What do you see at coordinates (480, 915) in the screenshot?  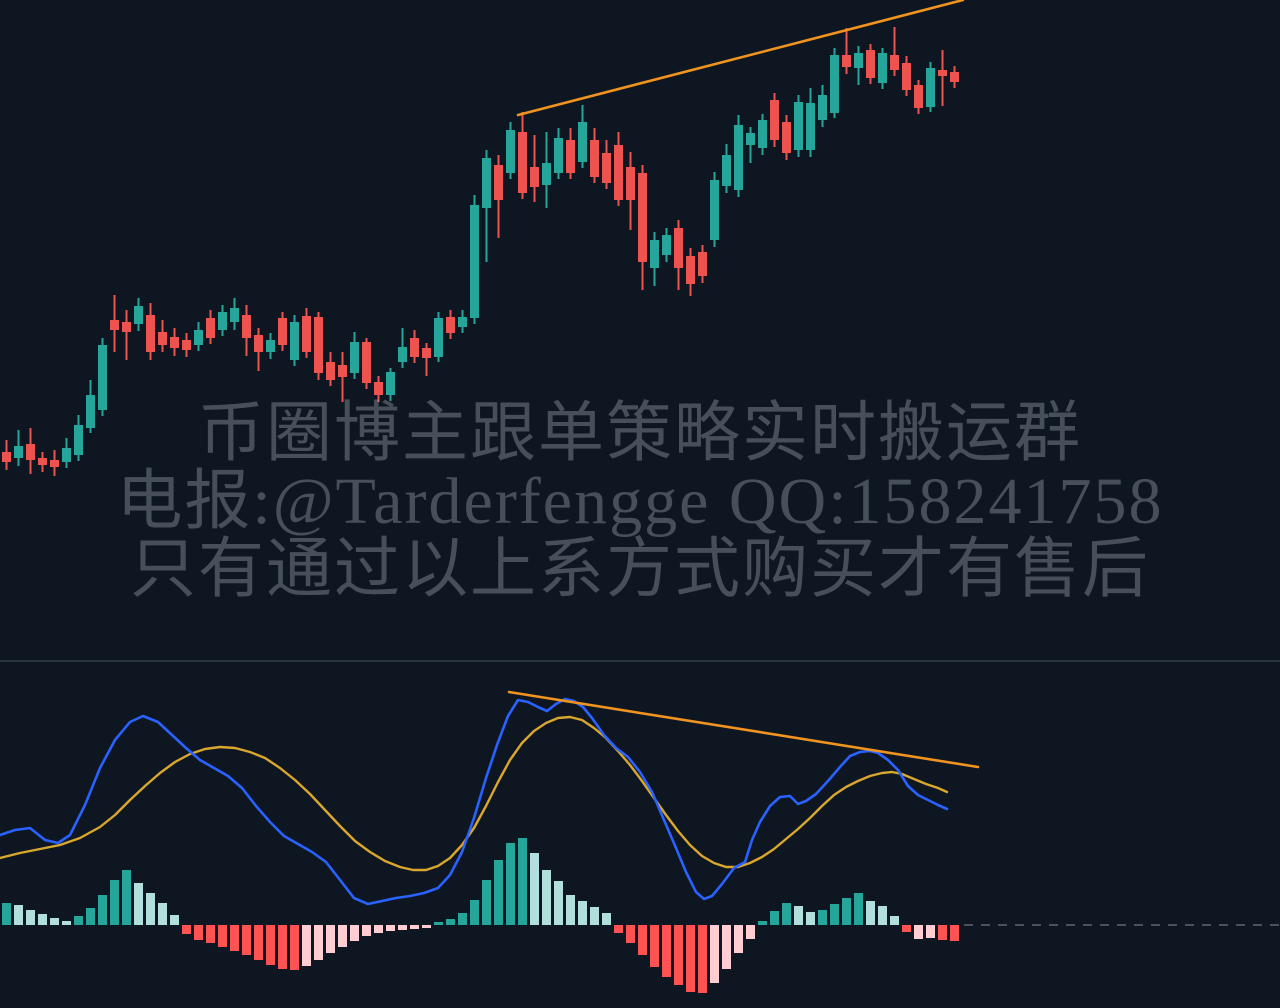 I see `macd-histogram` at bounding box center [480, 915].